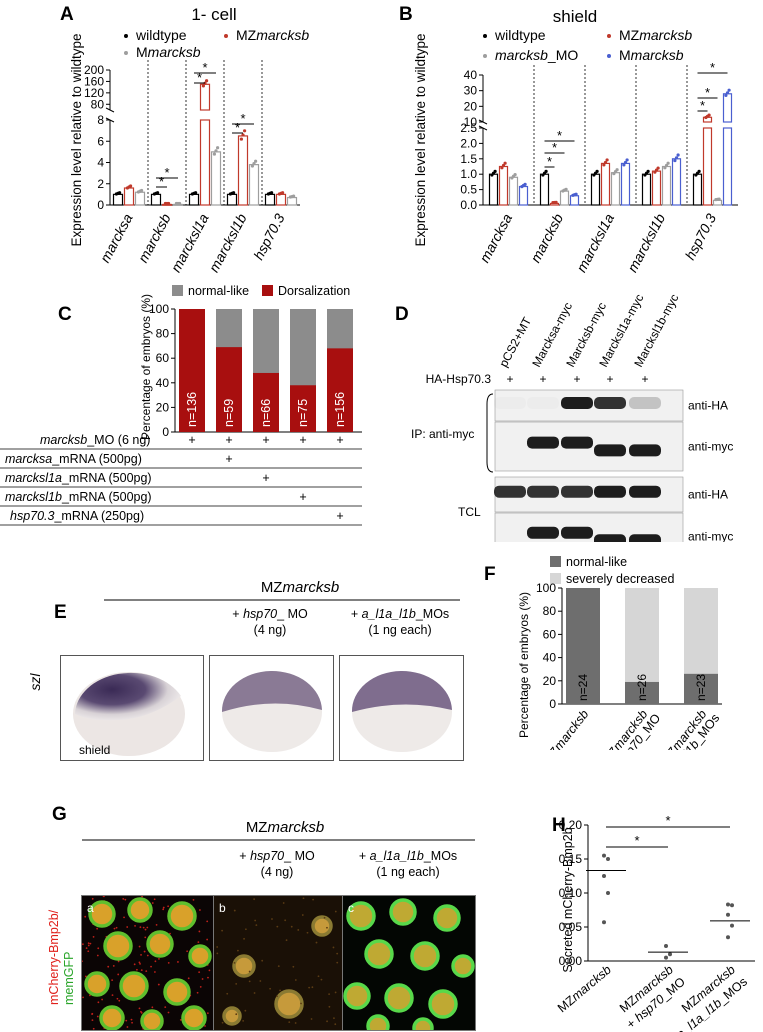 The width and height of the screenshot is (763, 1032). I want to click on mcherry-label: mCherry-Bmp2b/, so click(54, 957).